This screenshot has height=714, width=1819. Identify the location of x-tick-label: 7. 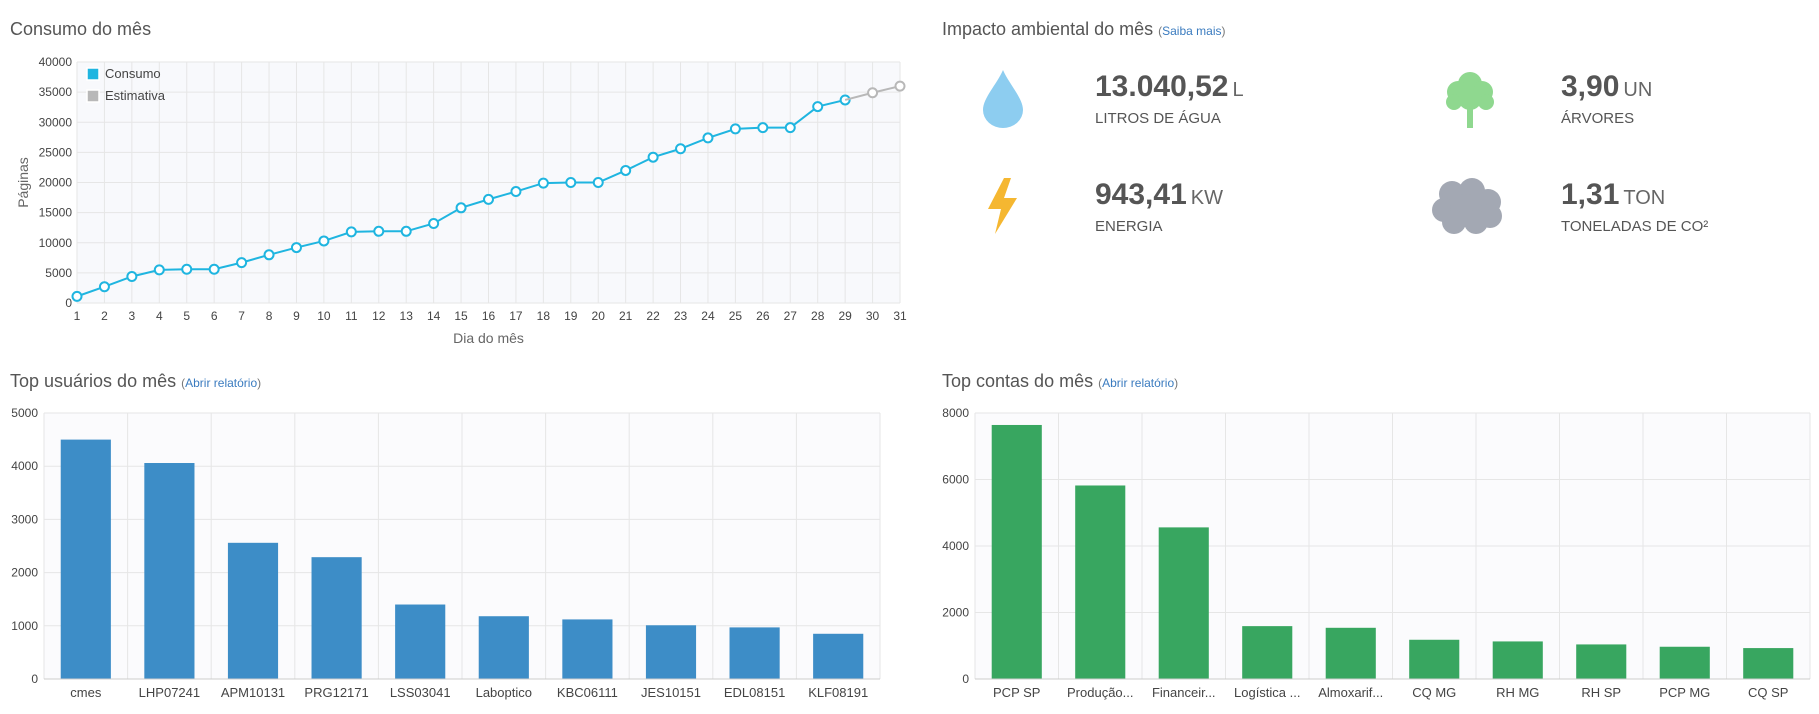
(241, 316).